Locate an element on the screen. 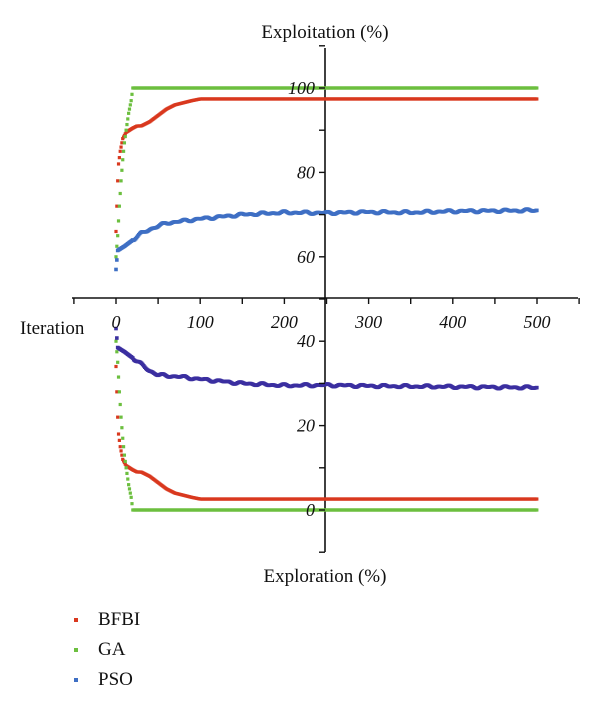  x-tick-label: 0 is located at coordinates (116, 322).